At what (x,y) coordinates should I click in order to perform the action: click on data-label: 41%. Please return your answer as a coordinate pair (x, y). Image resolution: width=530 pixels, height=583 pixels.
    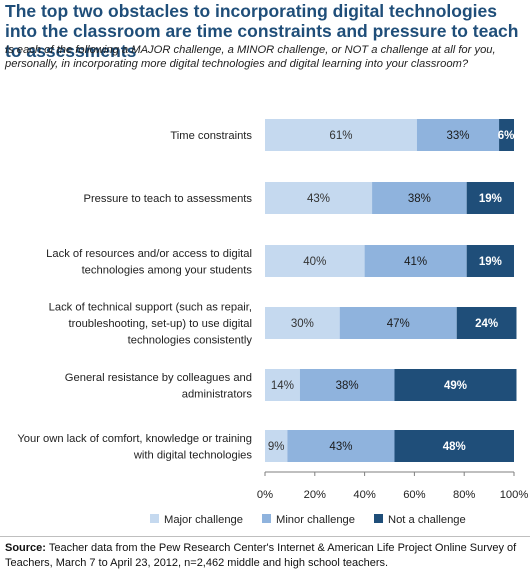
    Looking at the image, I should click on (415, 262).